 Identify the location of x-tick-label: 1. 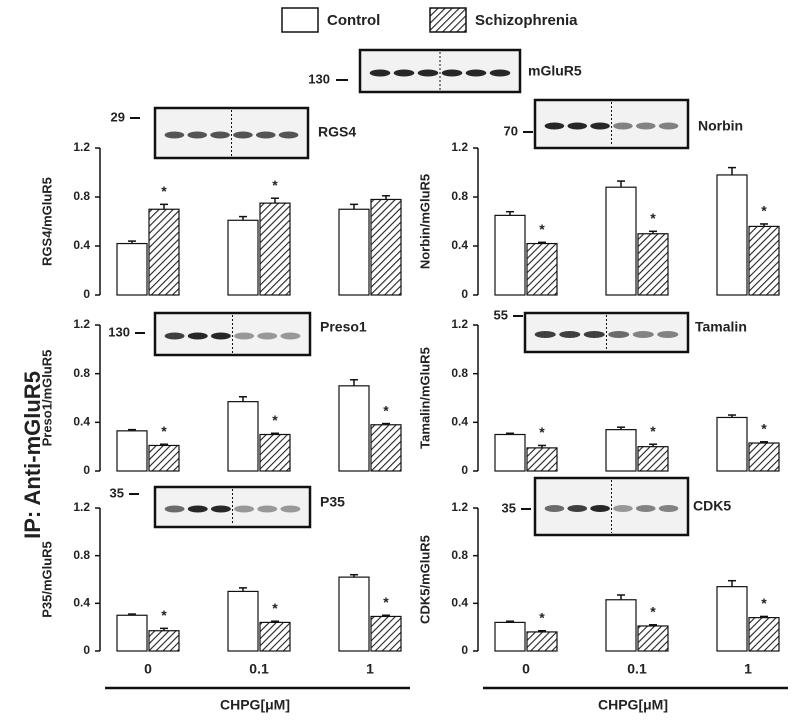
(370, 669).